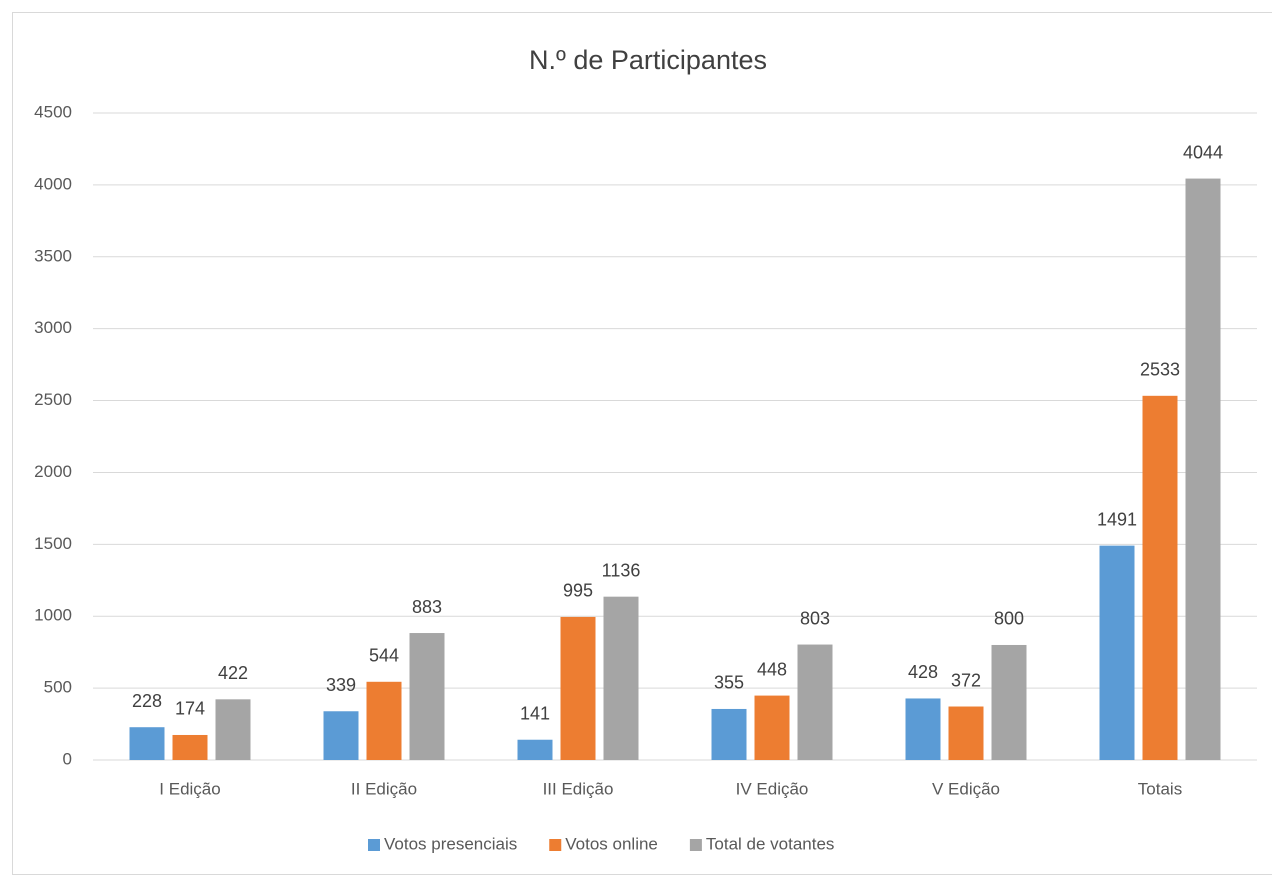  What do you see at coordinates (147, 701) in the screenshot?
I see `data-label: 228` at bounding box center [147, 701].